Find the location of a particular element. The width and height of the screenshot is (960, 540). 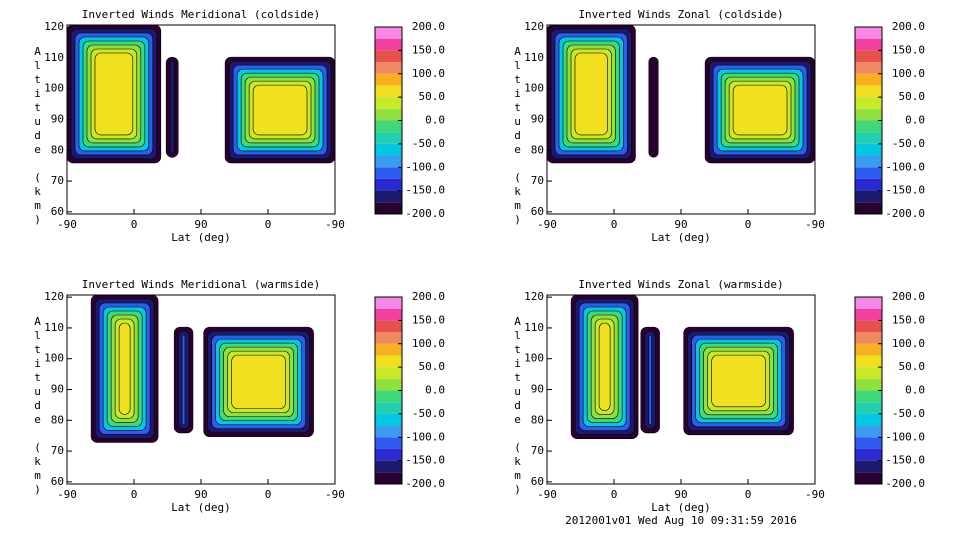

chart-title: Inverted Winds Zonal (warmside) is located at coordinates (680, 284).